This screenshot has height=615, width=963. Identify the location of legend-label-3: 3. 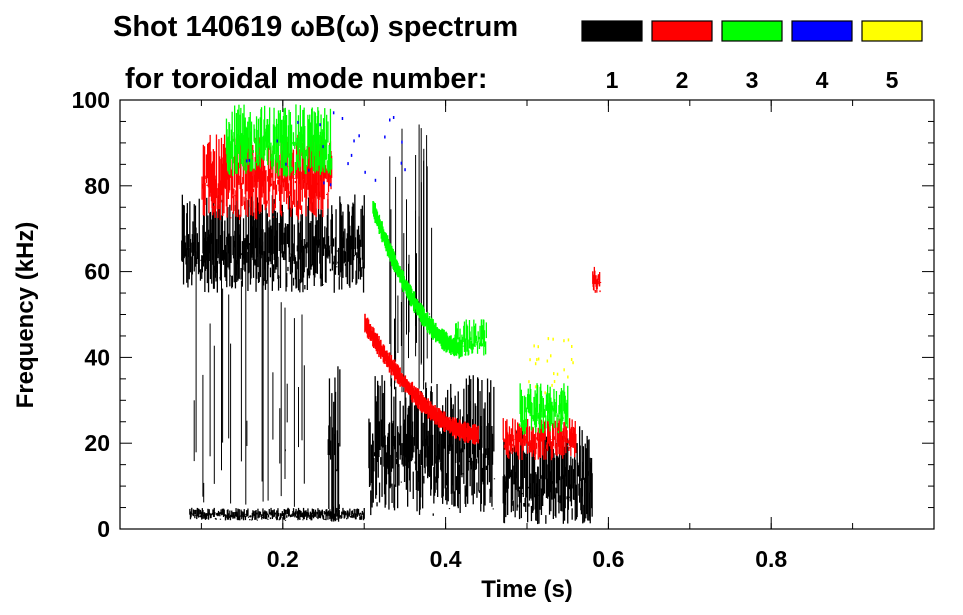
(752, 80).